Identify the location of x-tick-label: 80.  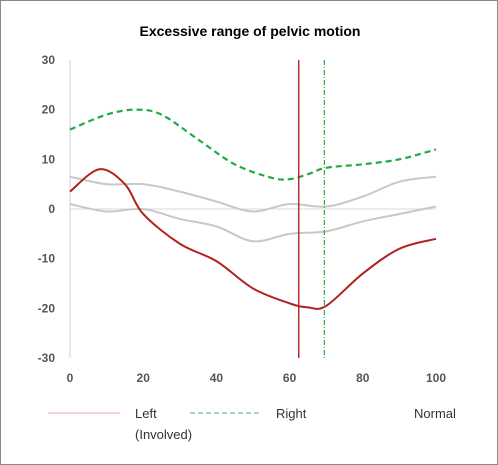
(363, 378).